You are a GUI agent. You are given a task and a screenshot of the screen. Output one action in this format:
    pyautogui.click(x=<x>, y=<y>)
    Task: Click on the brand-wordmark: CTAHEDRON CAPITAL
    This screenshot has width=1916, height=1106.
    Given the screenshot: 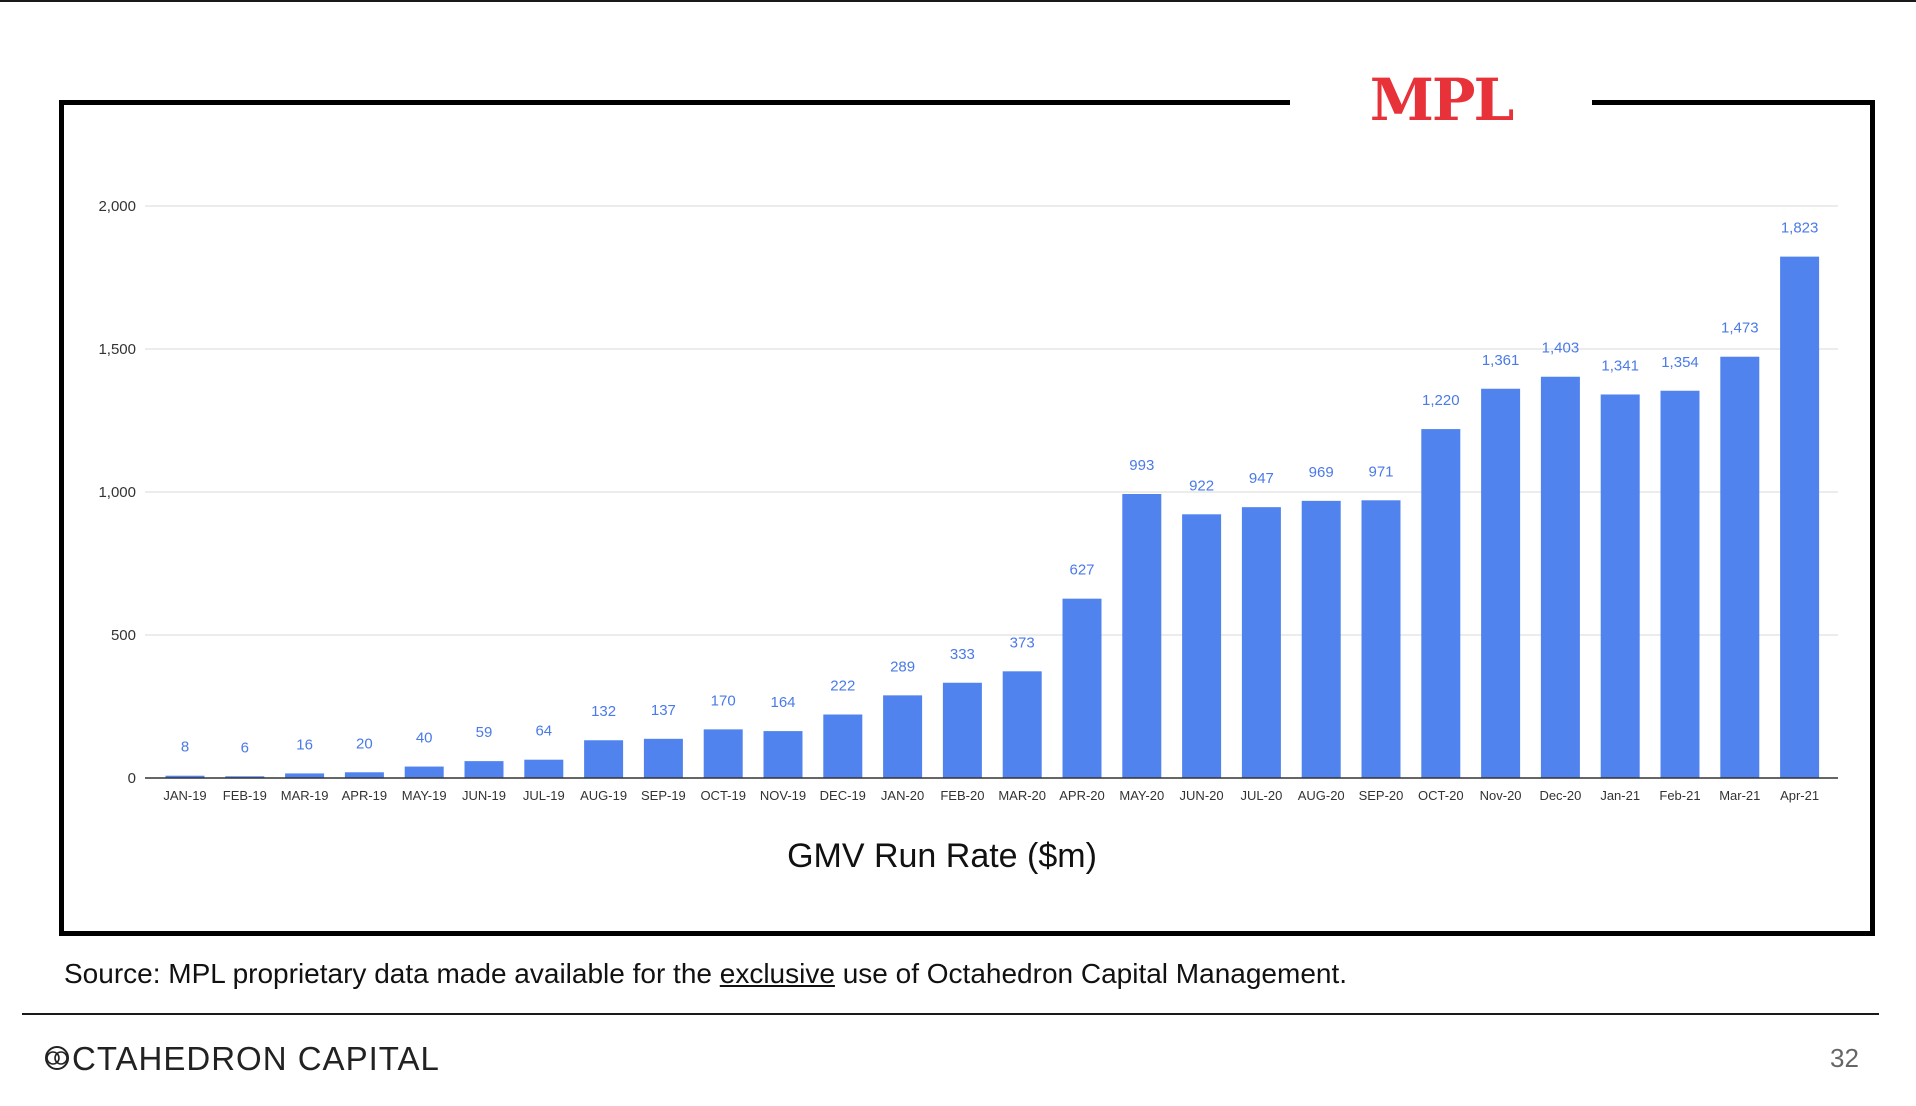 What is the action you would take?
    pyautogui.click(x=242, y=1059)
    